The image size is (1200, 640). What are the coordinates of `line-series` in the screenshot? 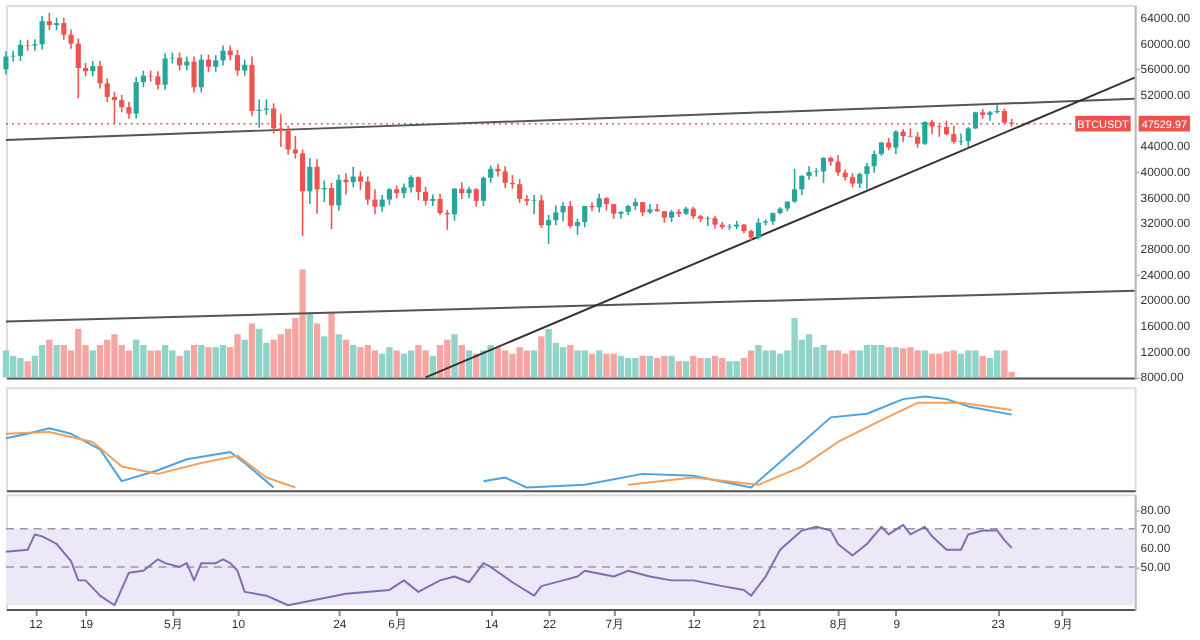 It's located at (508, 565).